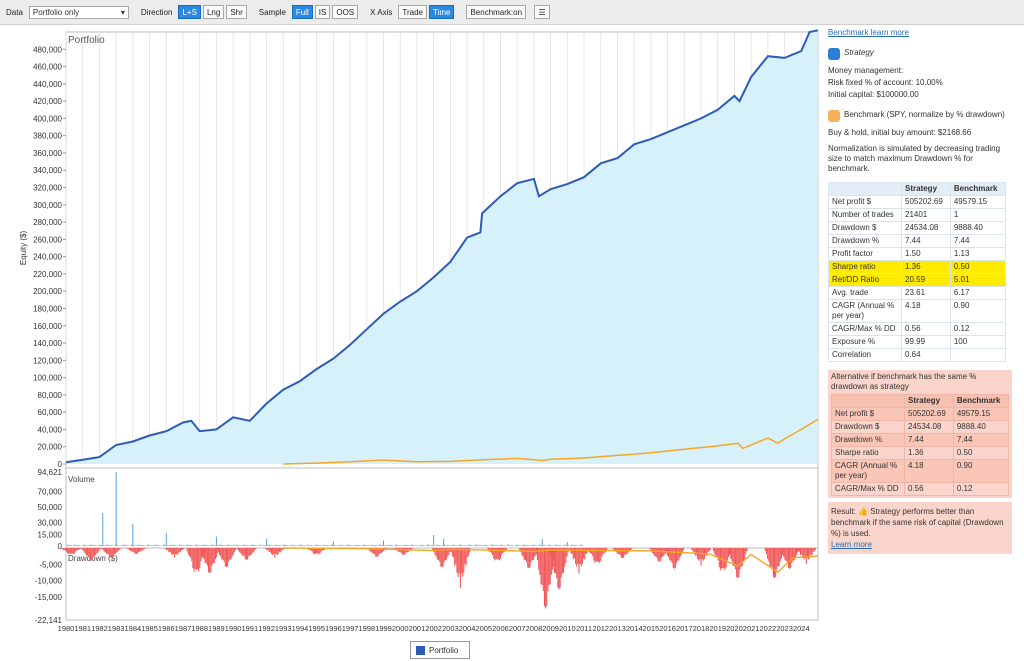  I want to click on benchmark-value: 9888.40, so click(978, 228).